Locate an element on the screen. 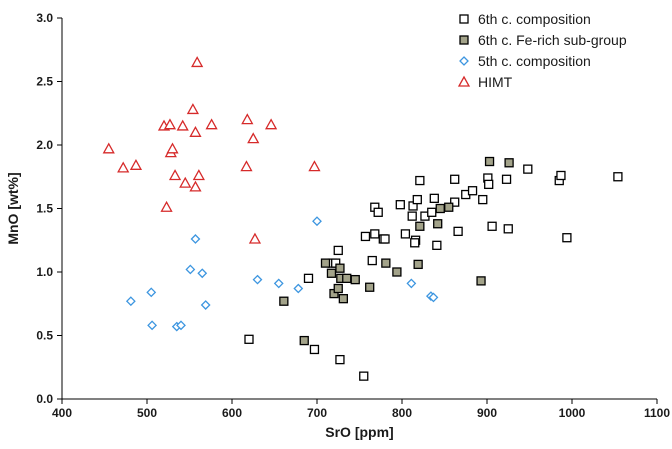 The width and height of the screenshot is (672, 449). legend-label: 6th c. Fe-rich sub-group is located at coordinates (552, 40).